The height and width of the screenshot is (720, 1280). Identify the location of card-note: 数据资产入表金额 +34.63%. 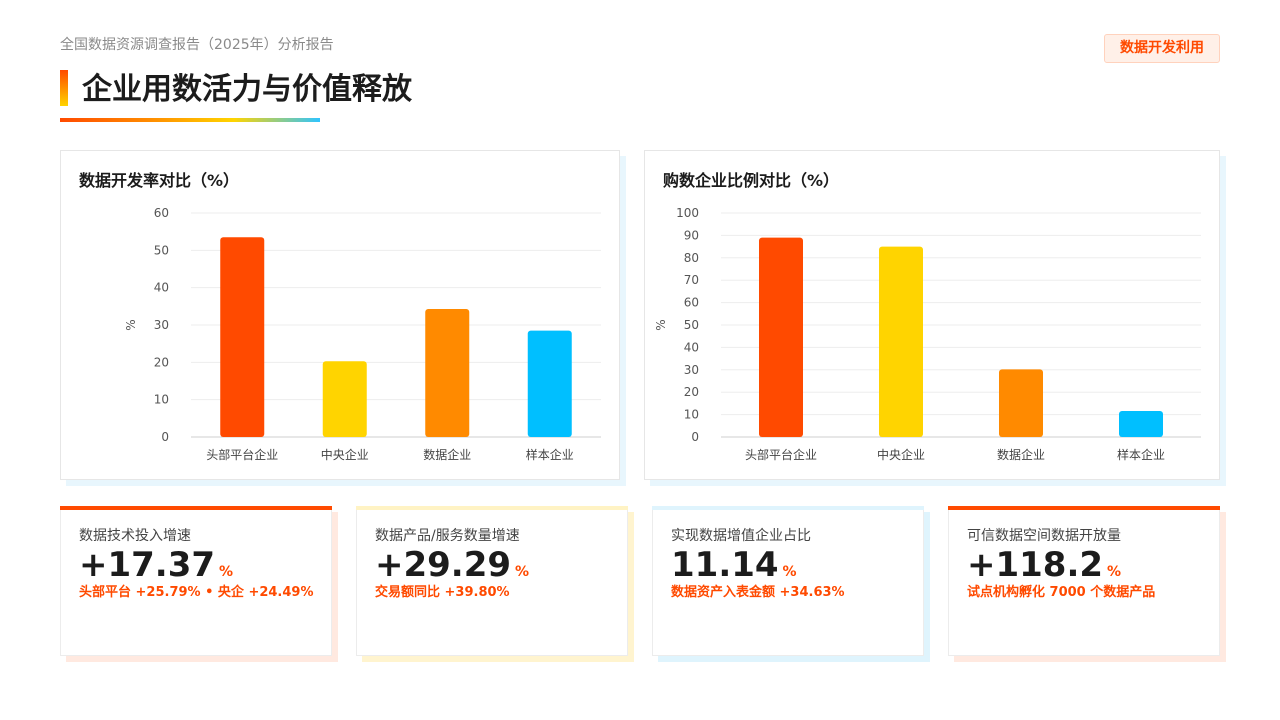
(758, 592).